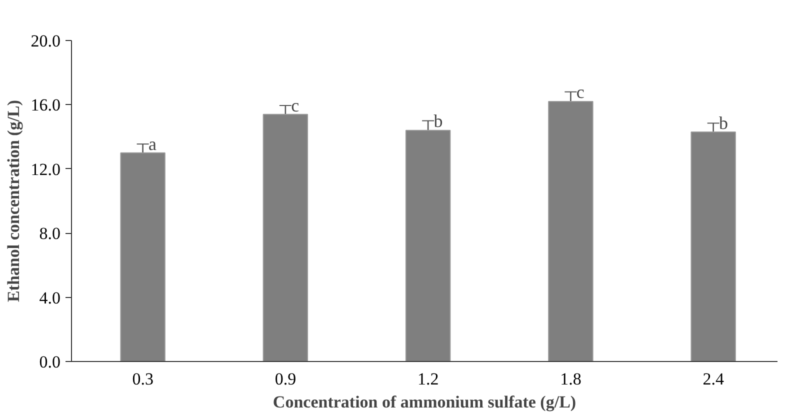 The image size is (785, 414). Describe the element at coordinates (428, 379) in the screenshot. I see `x-tick-label: 1.2` at that location.